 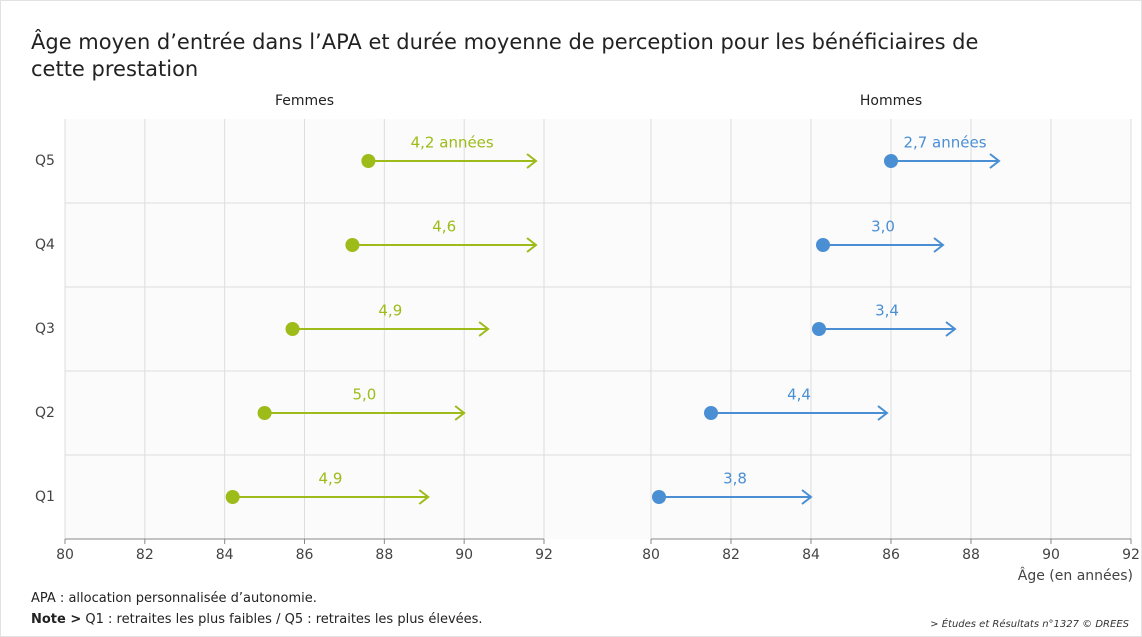 I want to click on value-label: 2,7 années, so click(x=944, y=143).